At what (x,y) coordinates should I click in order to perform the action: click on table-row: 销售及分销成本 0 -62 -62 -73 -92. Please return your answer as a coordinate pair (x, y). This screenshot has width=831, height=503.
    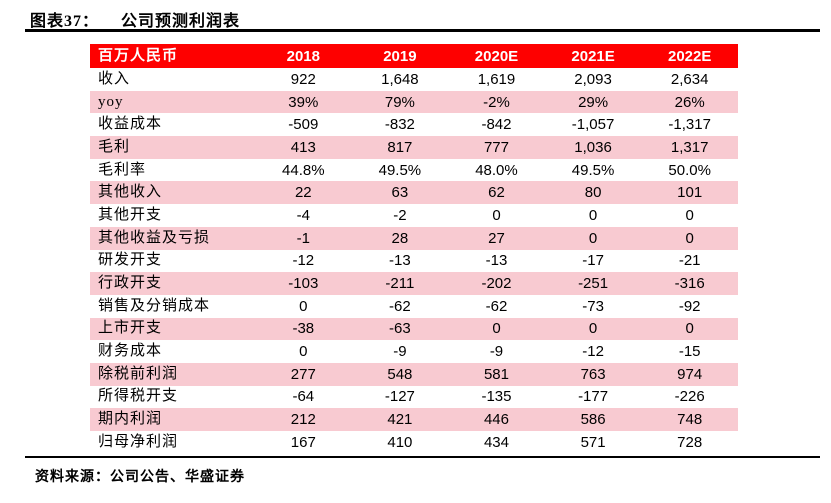
    Looking at the image, I should click on (414, 306).